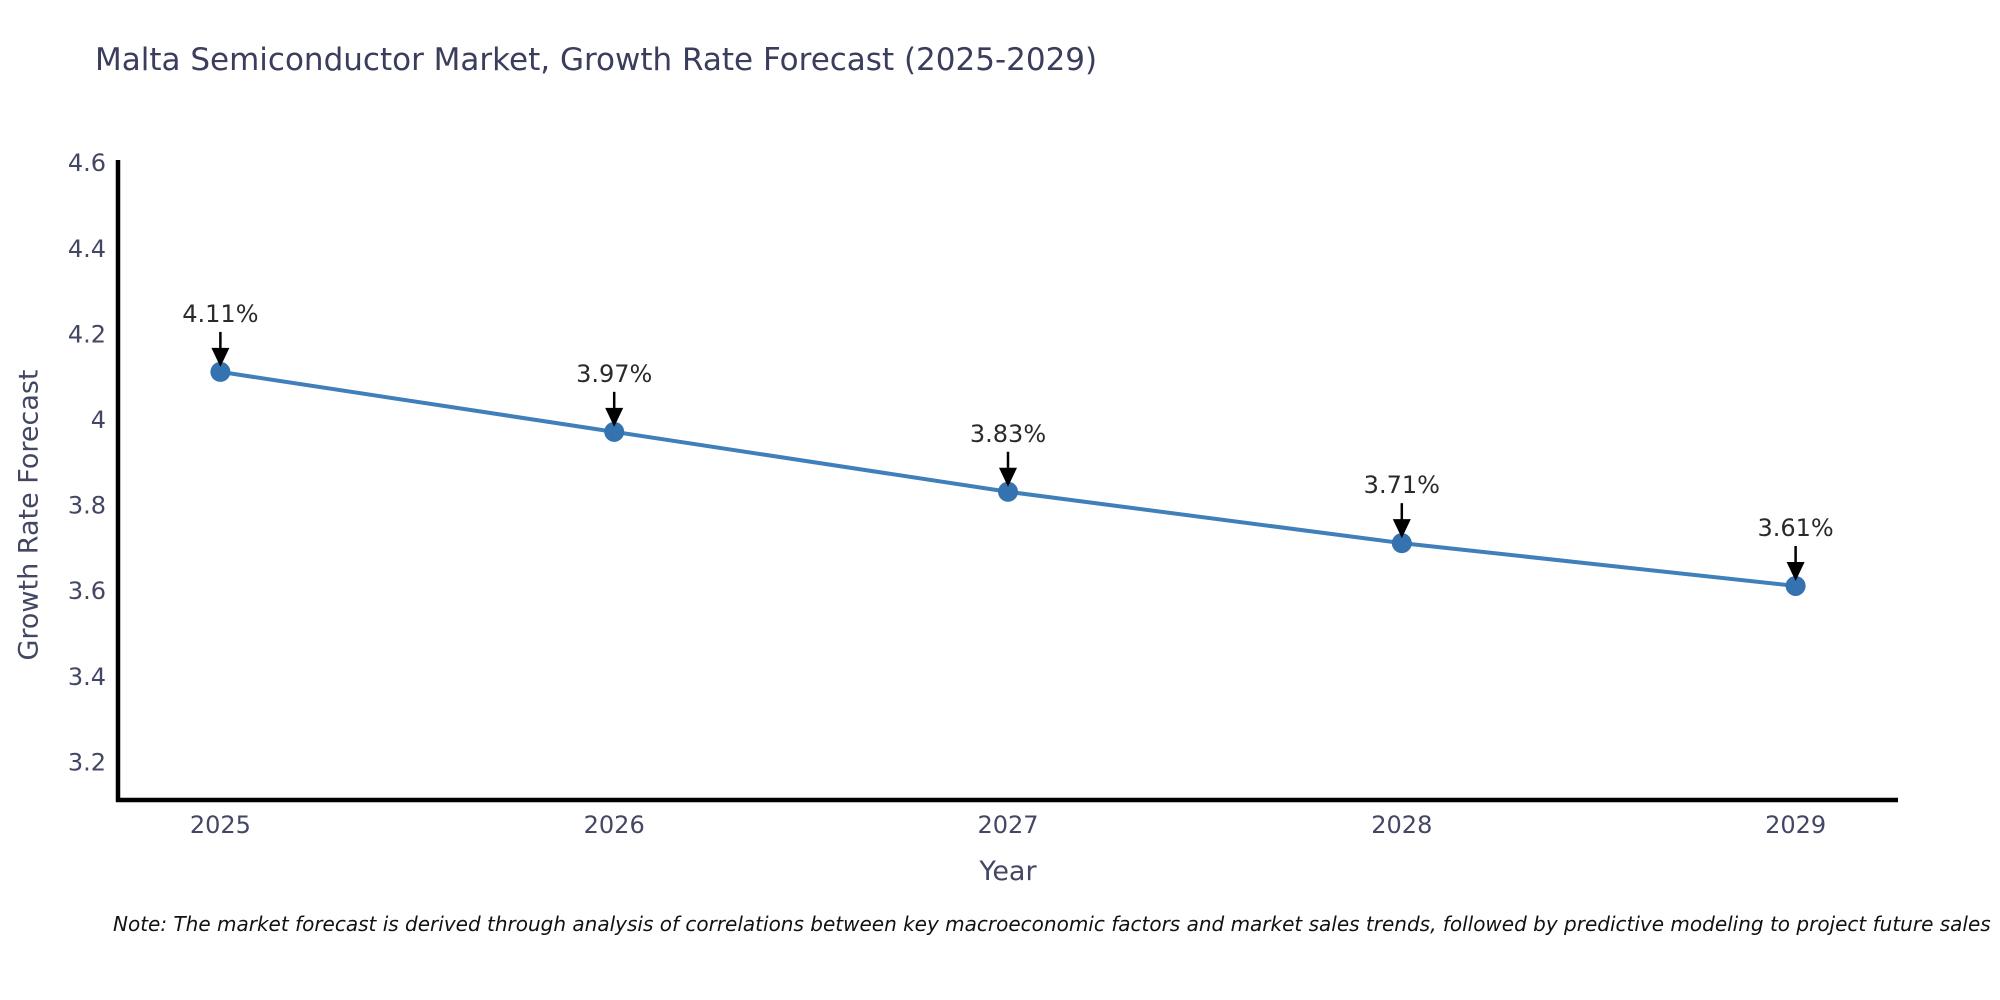  What do you see at coordinates (29, 515) in the screenshot?
I see `y-axis-title: Growth Rate Forecast` at bounding box center [29, 515].